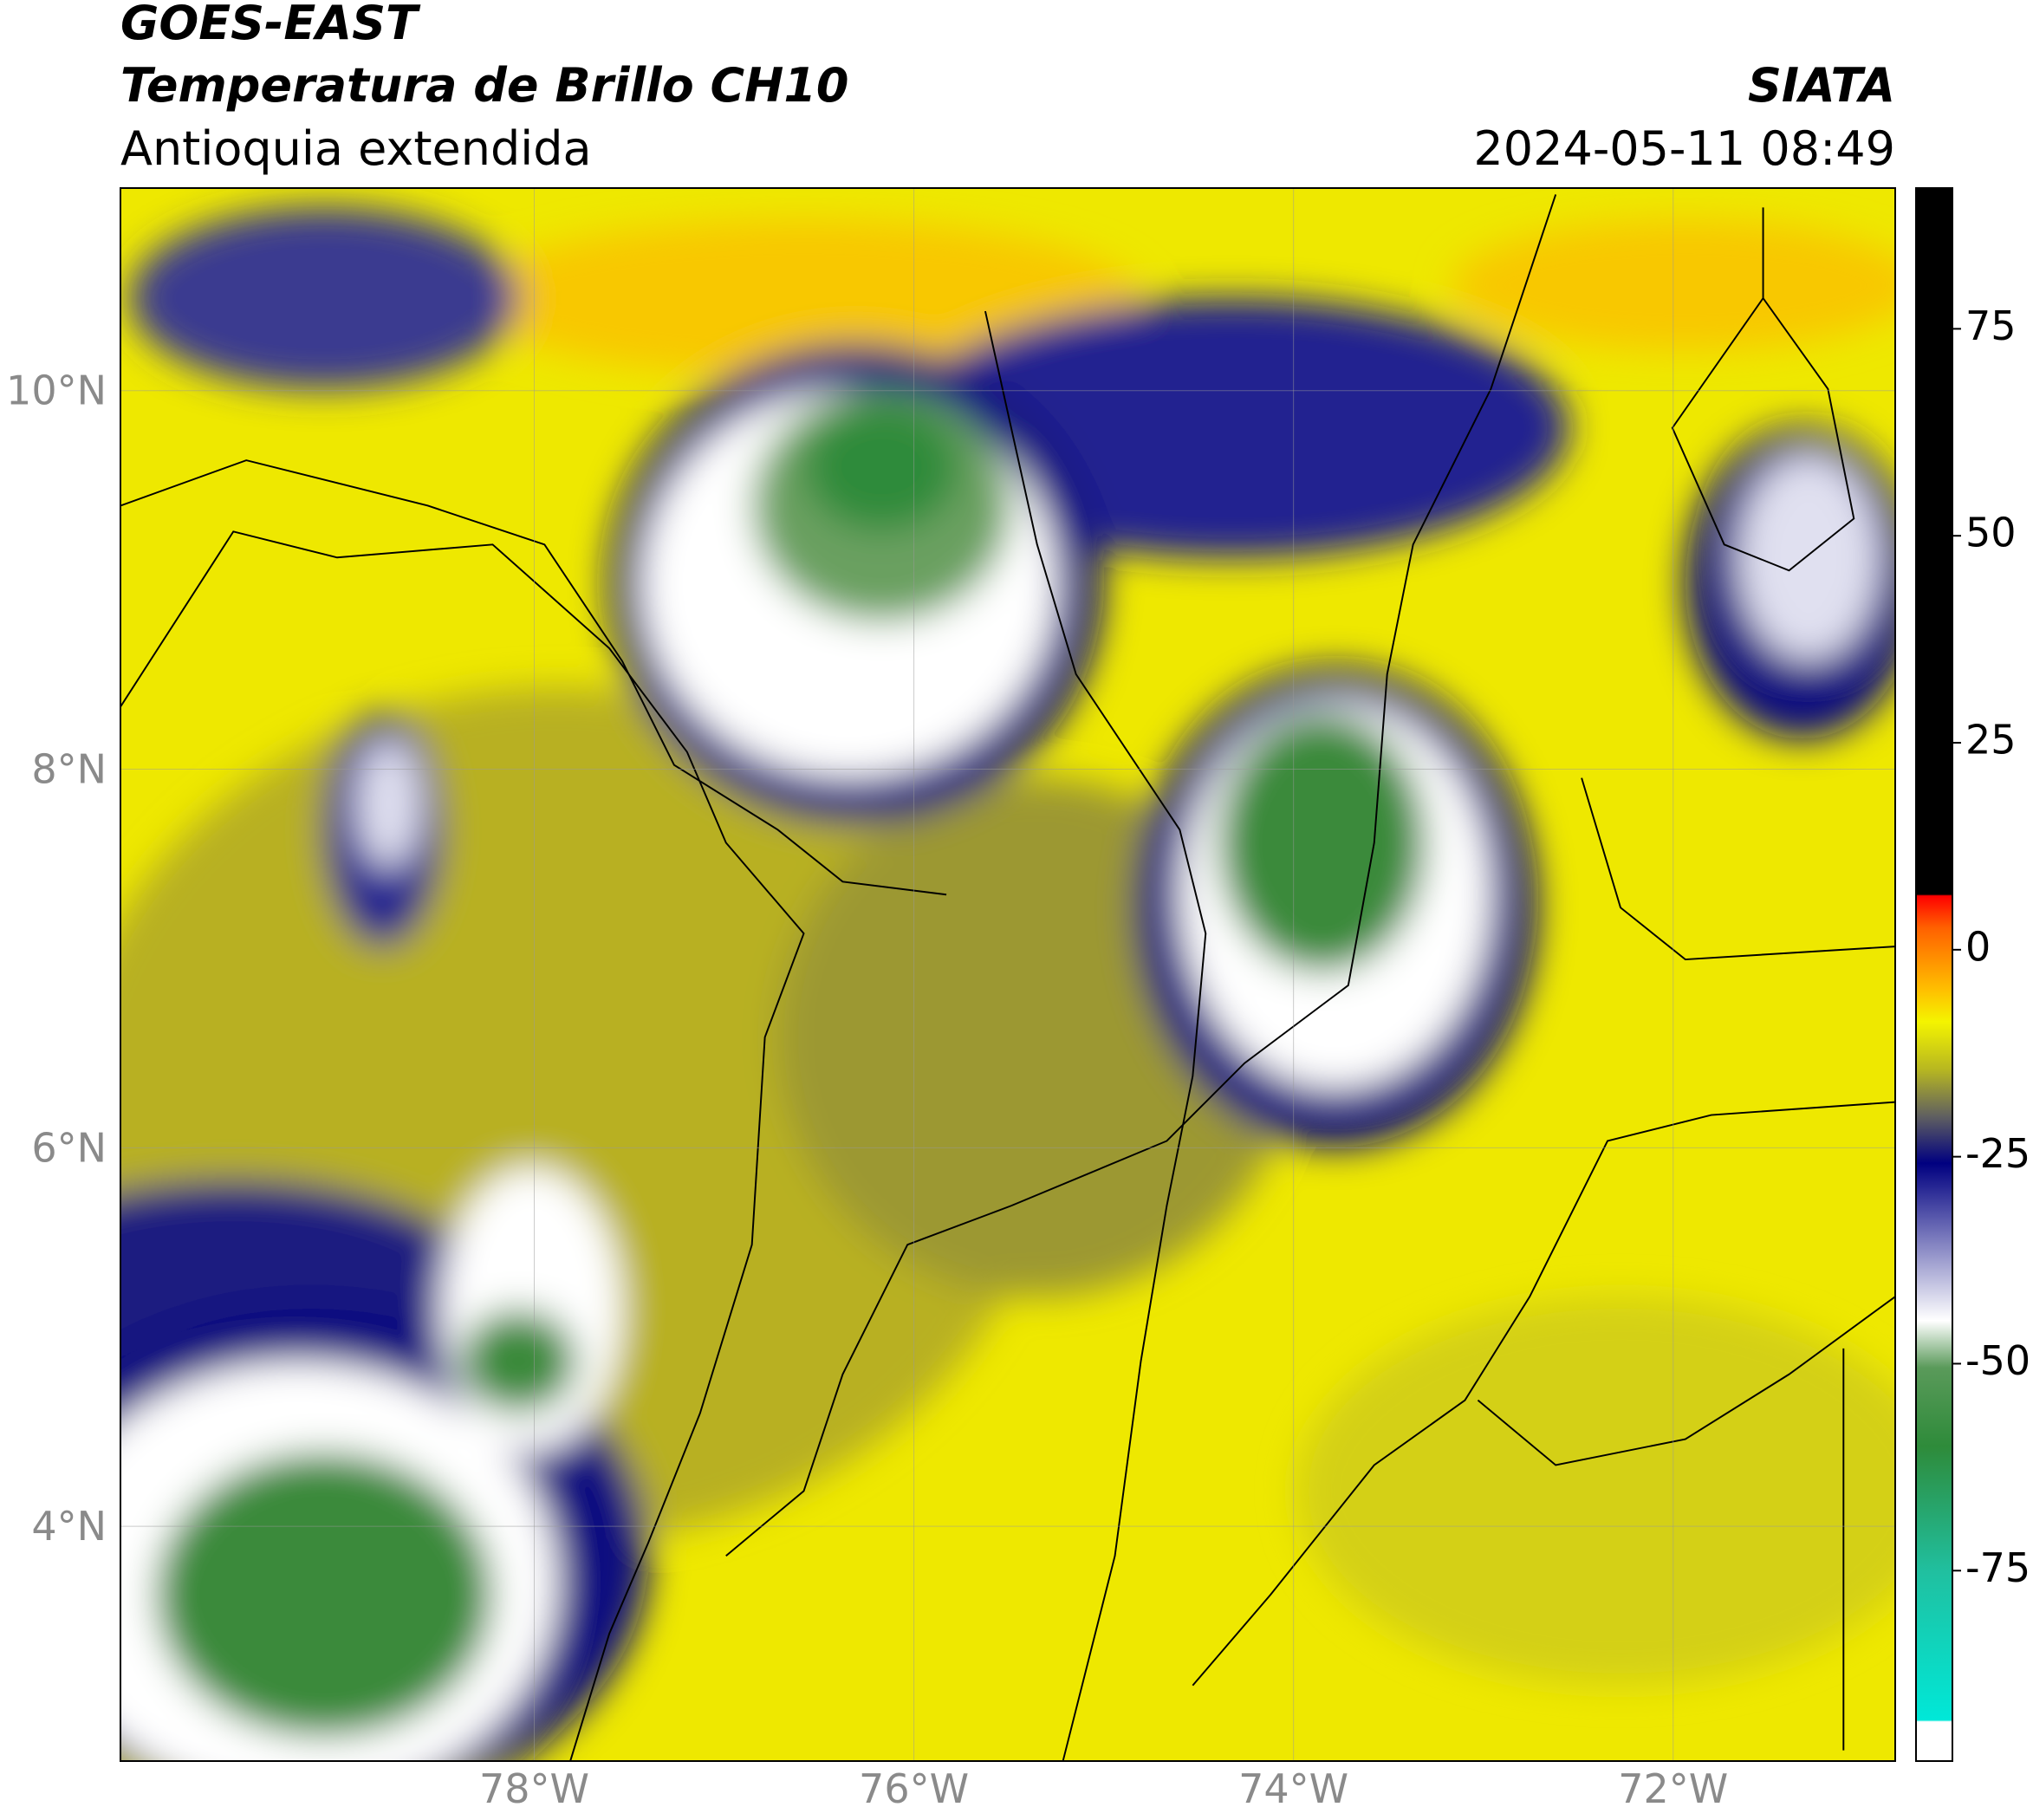 Image resolution: width=2033 pixels, height=1820 pixels. I want to click on region: Antioquia extendida, so click(356, 148).